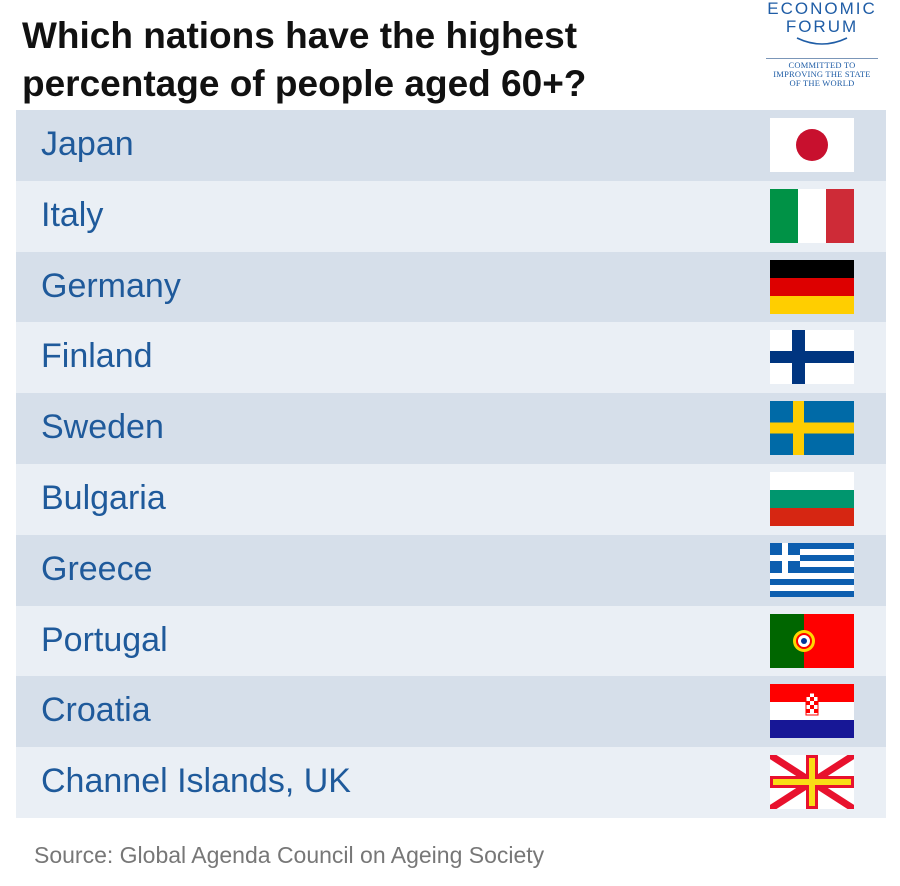  What do you see at coordinates (72, 214) in the screenshot?
I see `country-name-italy: Italy` at bounding box center [72, 214].